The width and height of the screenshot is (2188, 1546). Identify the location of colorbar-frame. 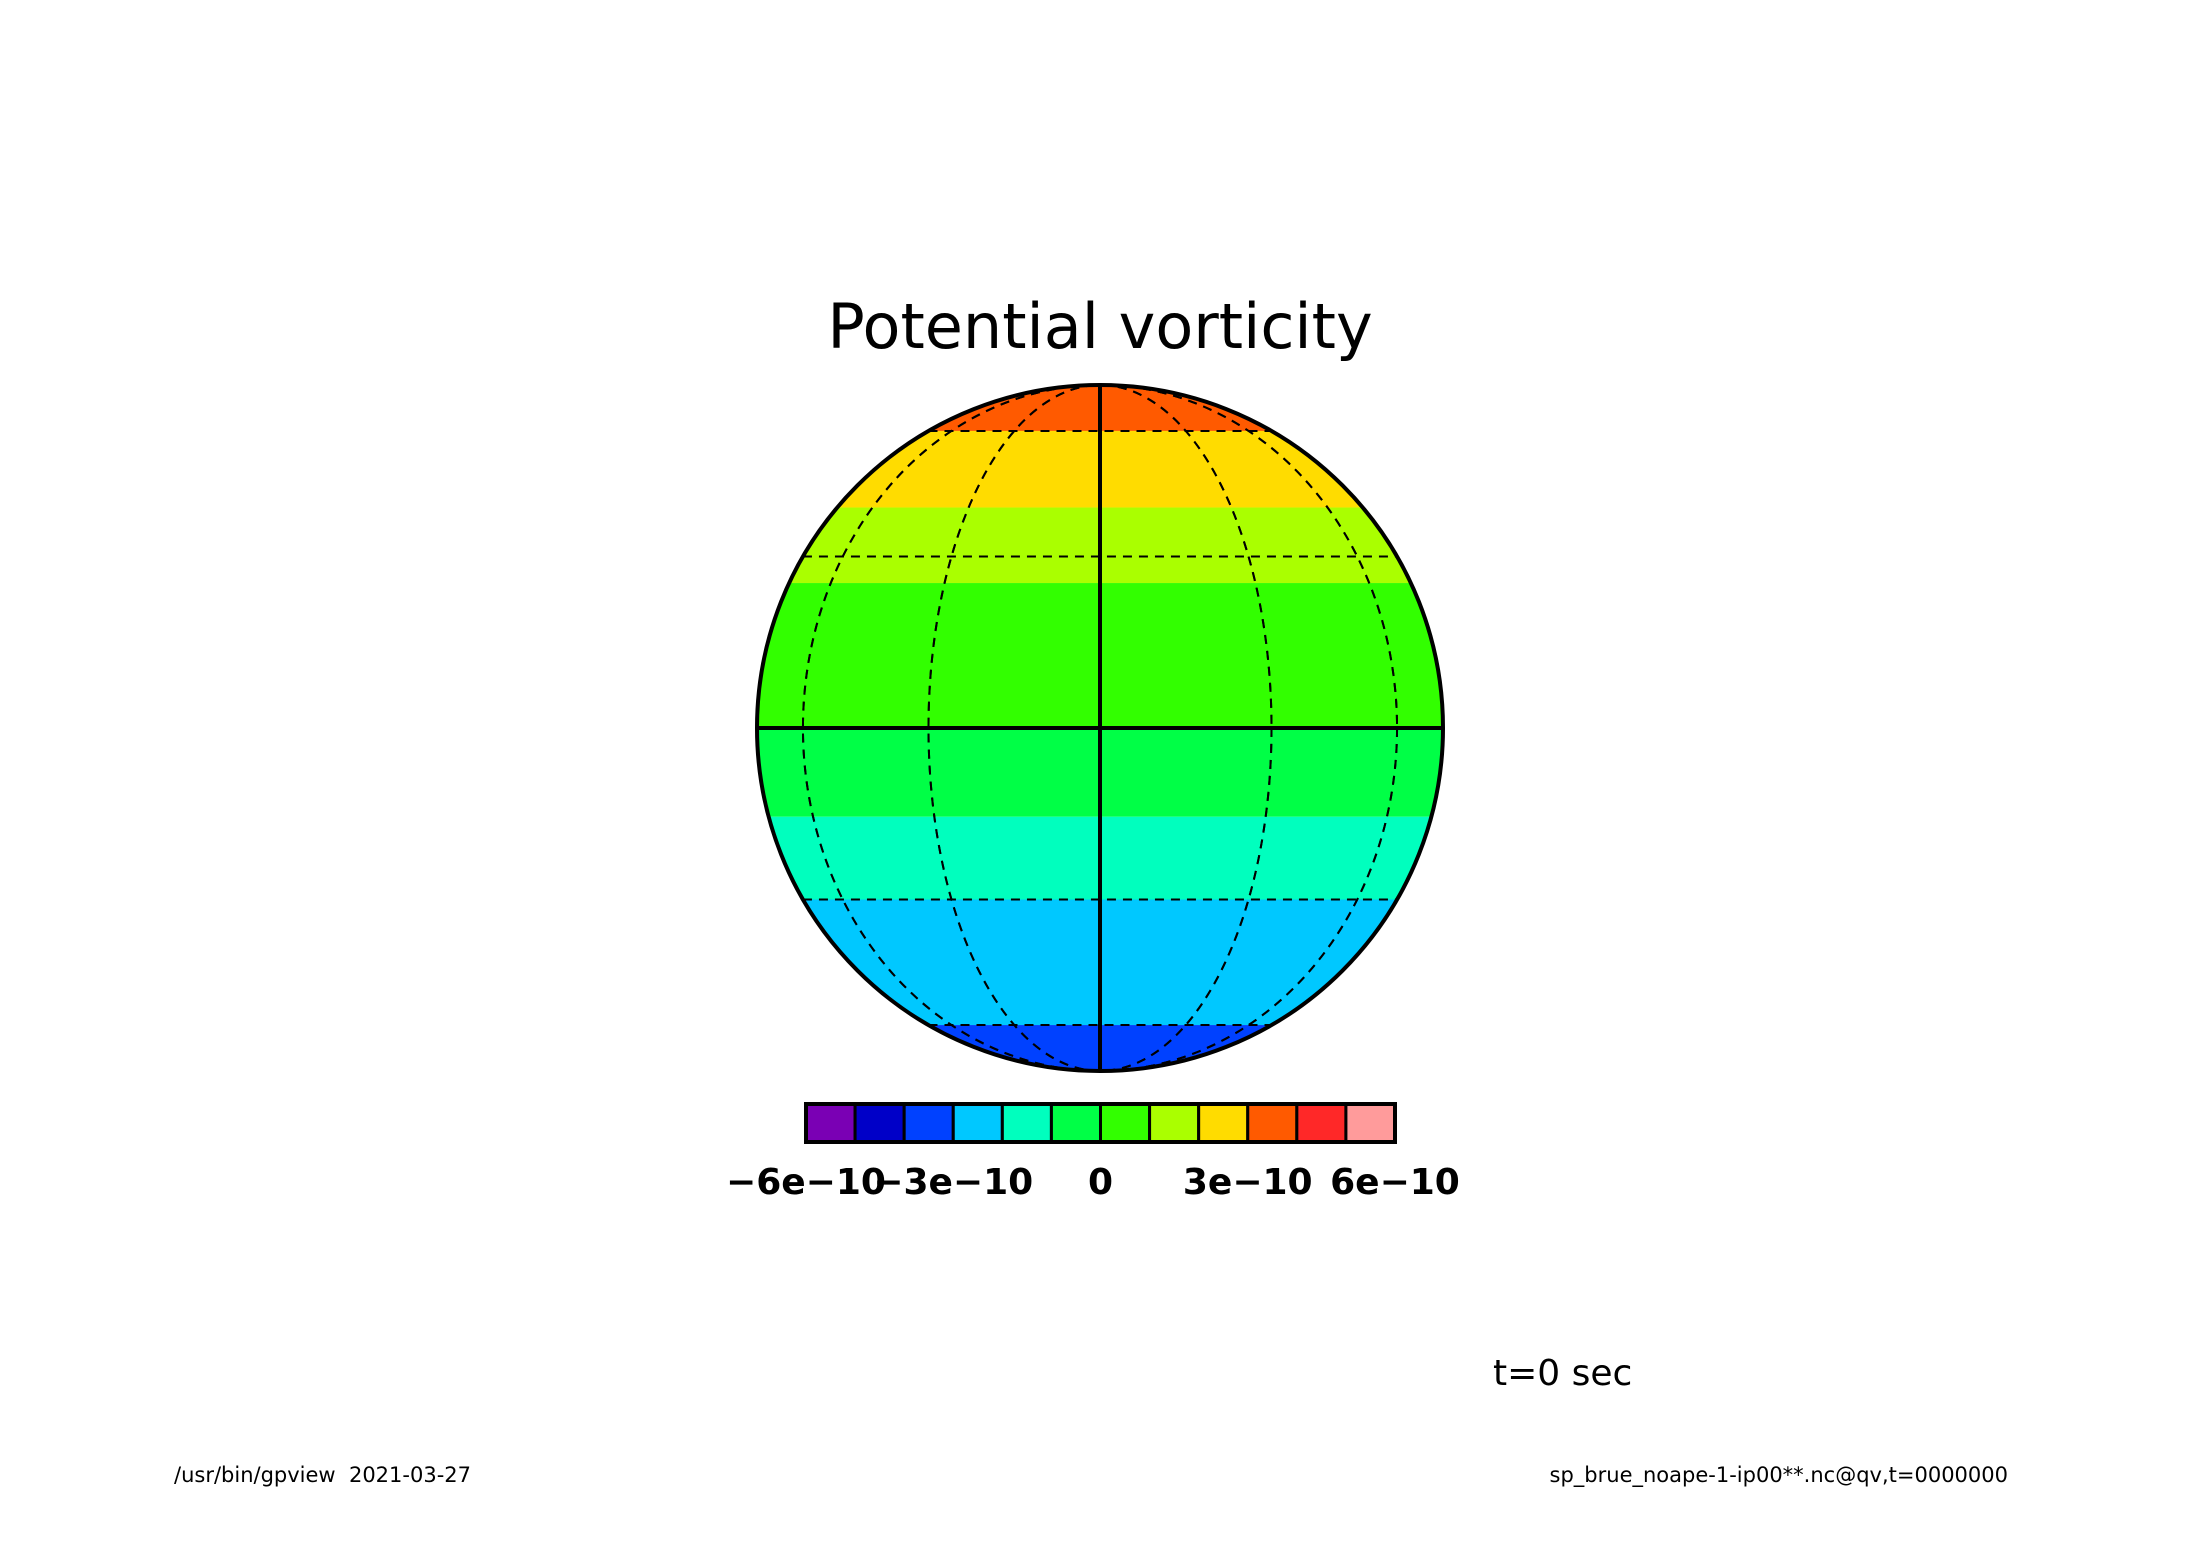
(1100, 1123).